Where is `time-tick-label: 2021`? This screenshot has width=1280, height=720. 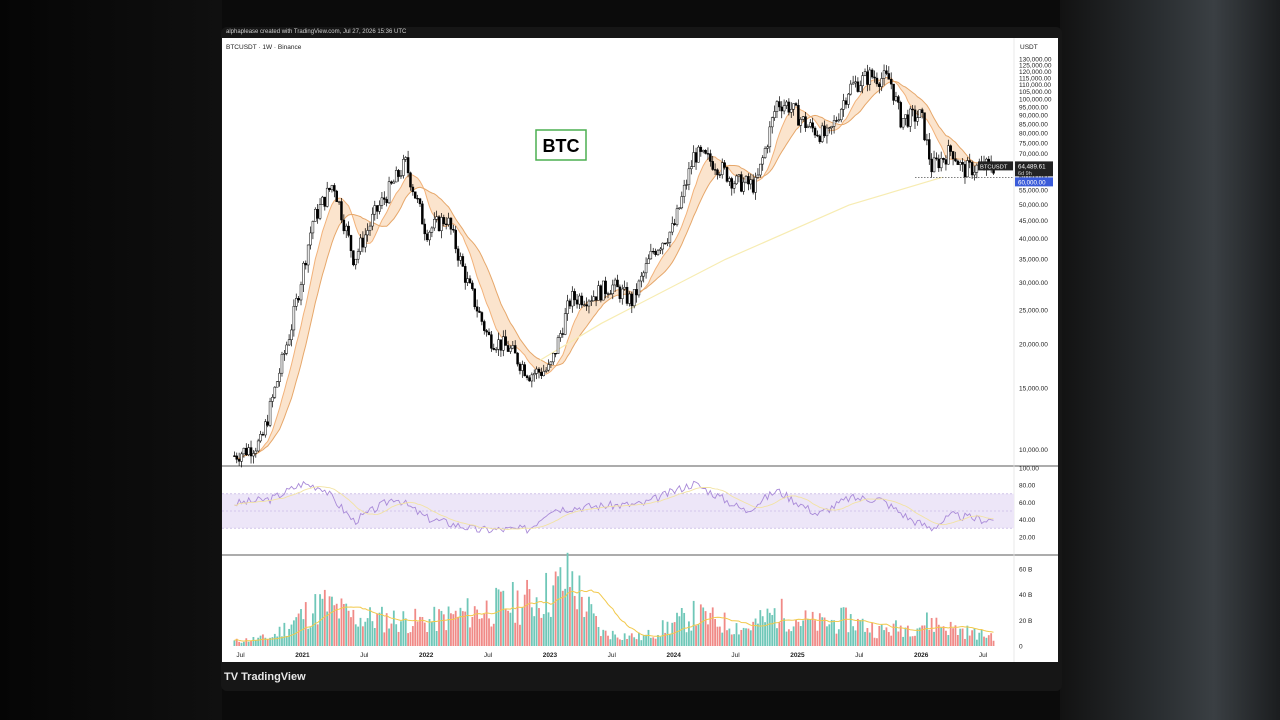 time-tick-label: 2021 is located at coordinates (302, 655).